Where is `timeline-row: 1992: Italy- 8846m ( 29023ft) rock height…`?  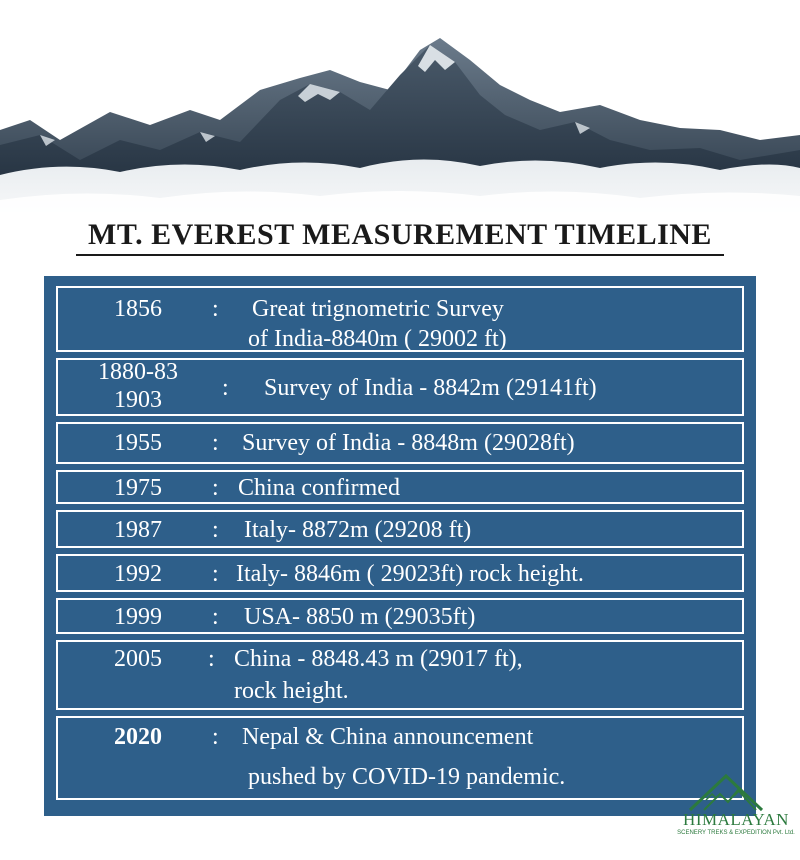 timeline-row: 1992: Italy- 8846m ( 29023ft) rock height… is located at coordinates (400, 573).